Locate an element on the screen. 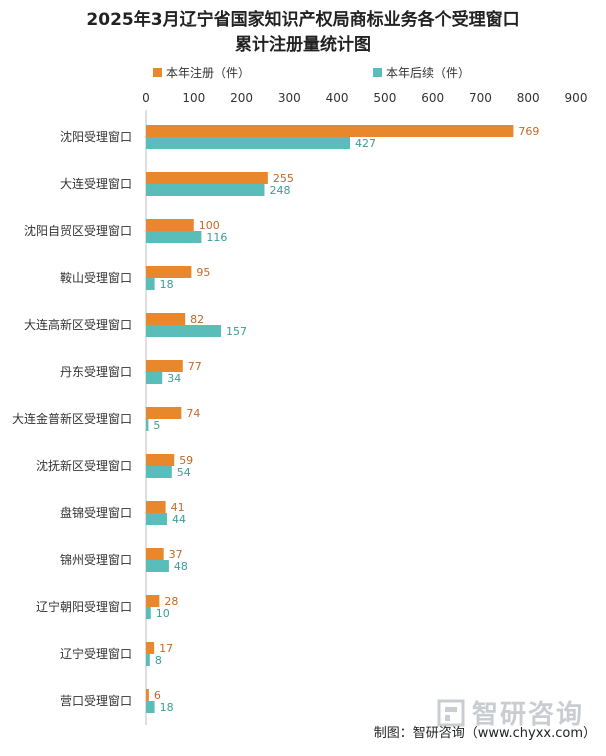 Image resolution: width=606 pixels, height=756 pixels. source-footer: 制图：智研咨询（www.chyxx.com） is located at coordinates (484, 733).